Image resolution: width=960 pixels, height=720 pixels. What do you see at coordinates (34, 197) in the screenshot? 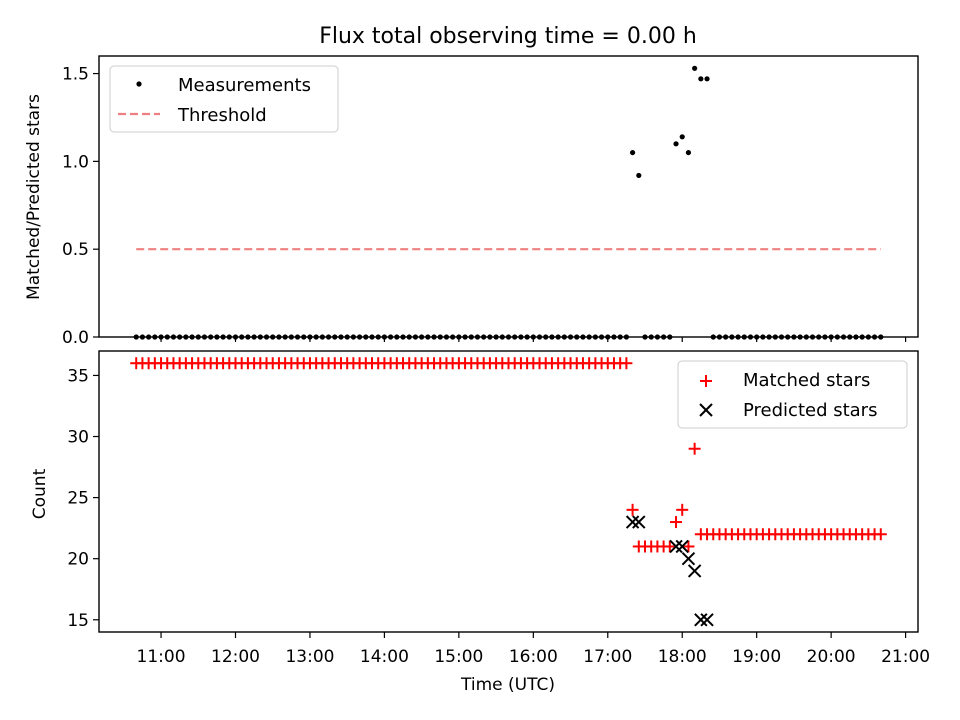
I see `top-y-axis-label: Matched/Predicted stars` at bounding box center [34, 197].